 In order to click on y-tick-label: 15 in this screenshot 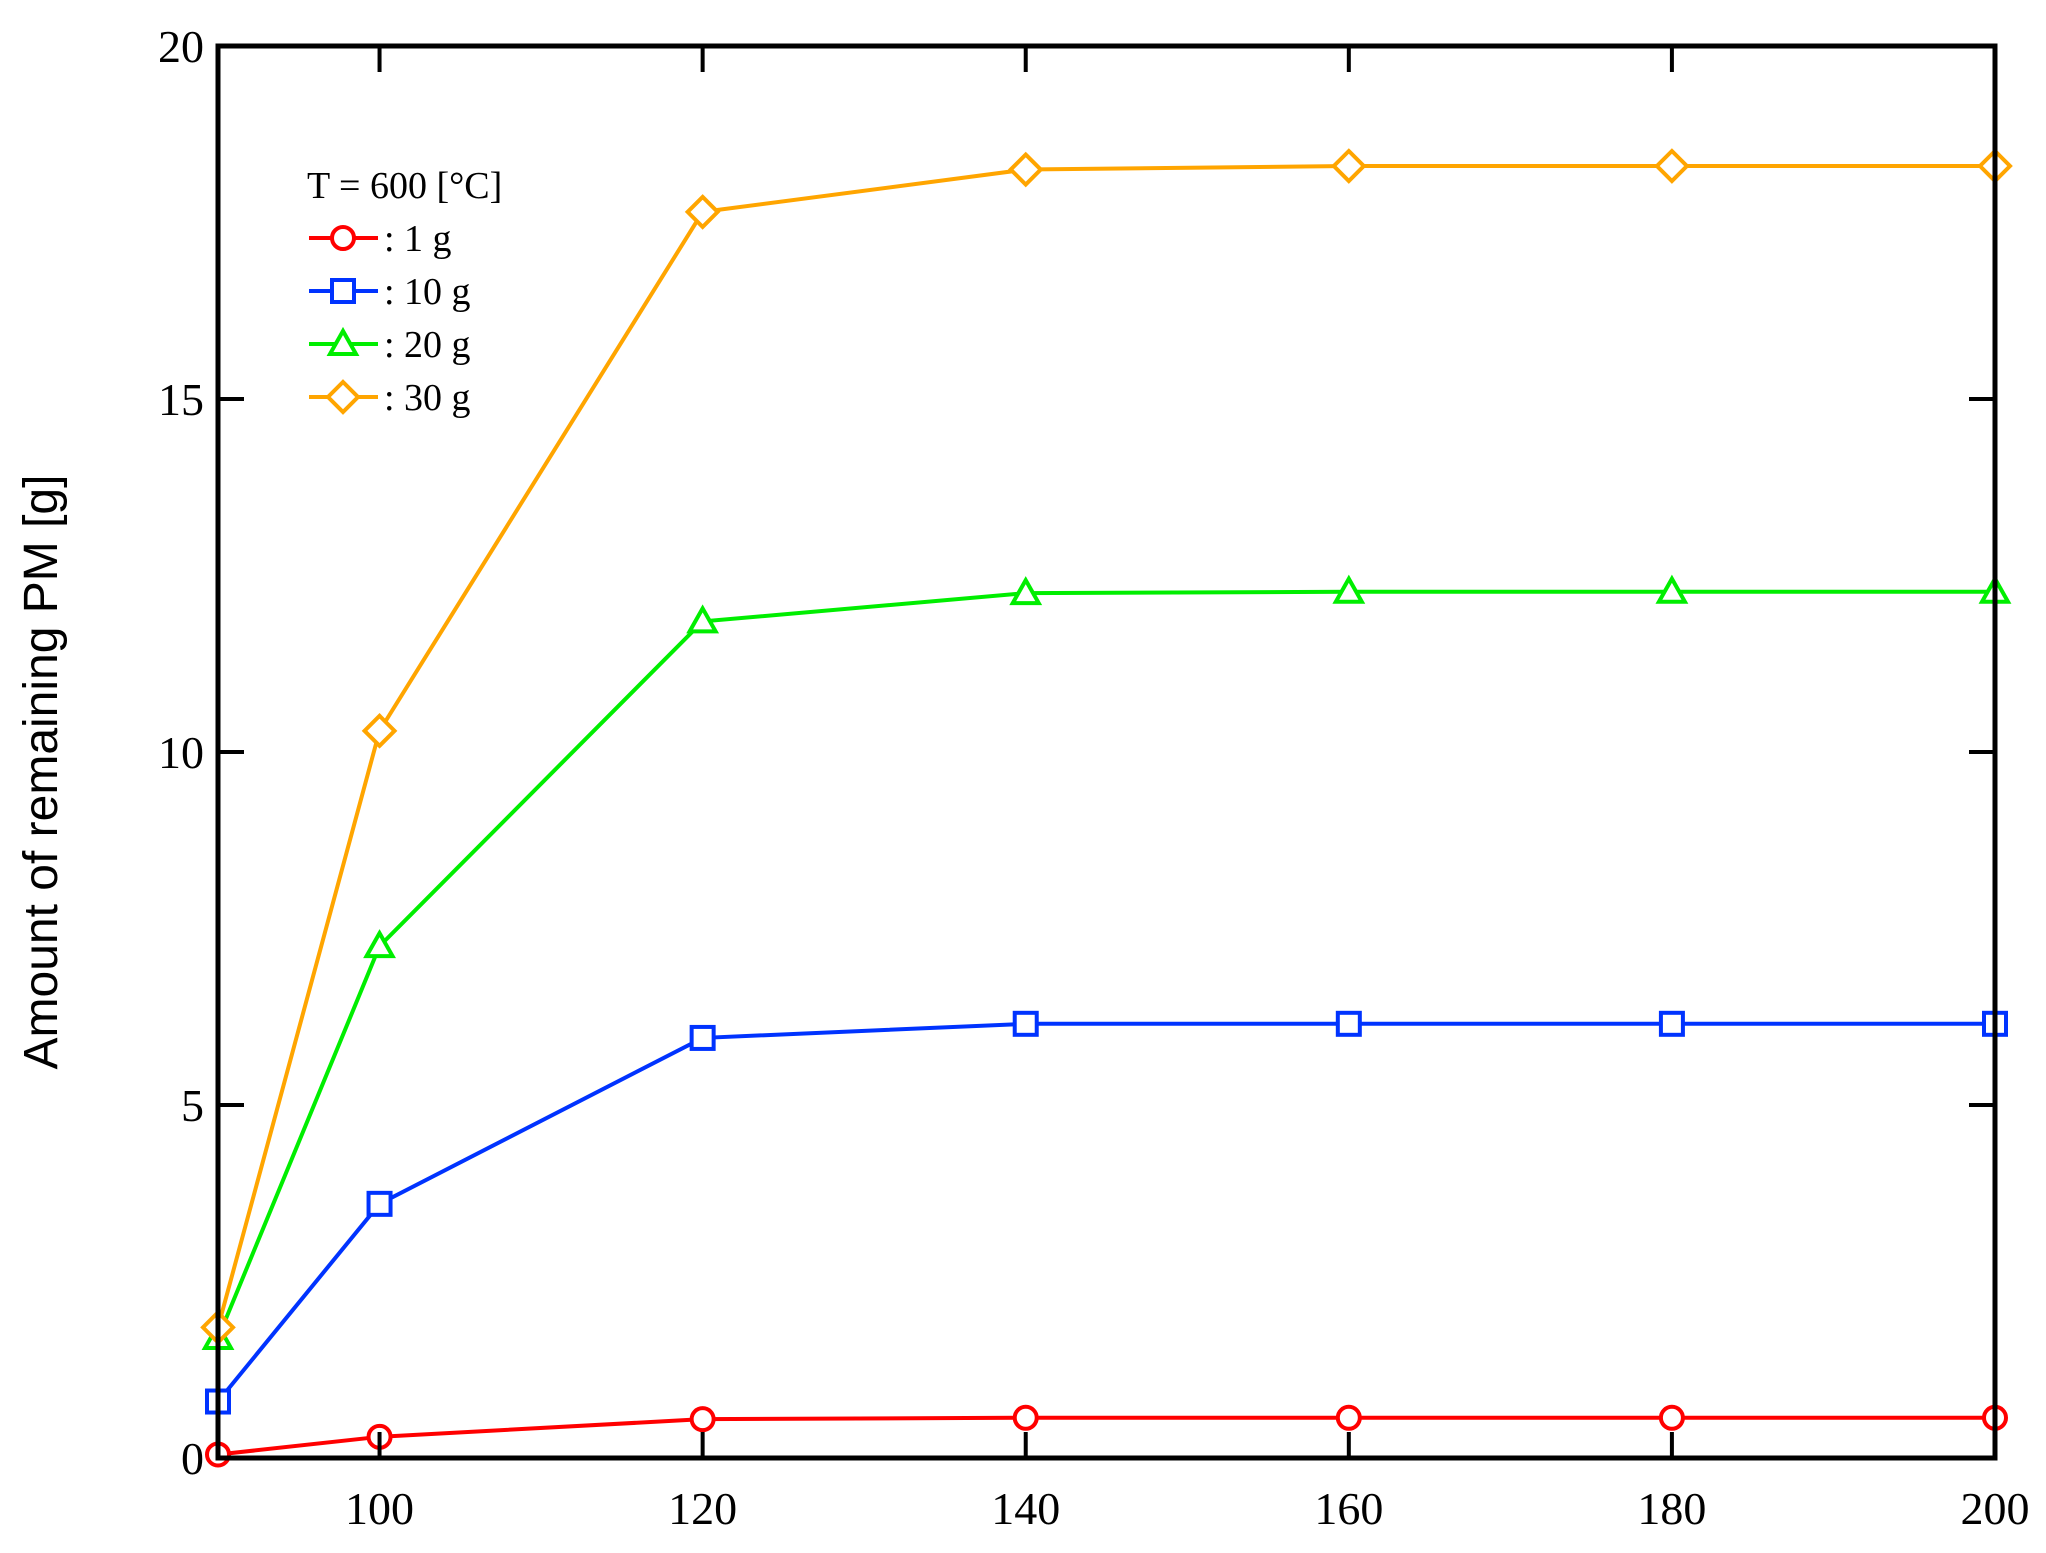, I will do `click(181, 399)`.